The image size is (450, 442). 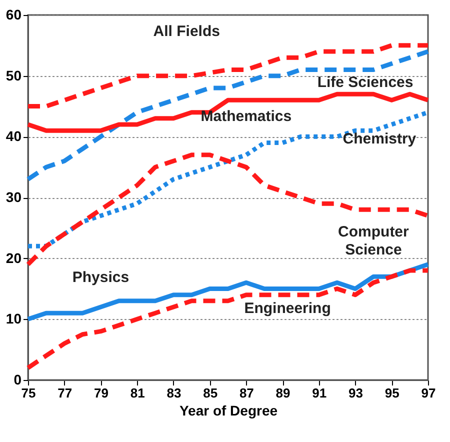 What do you see at coordinates (287, 308) in the screenshot?
I see `series-label: Engineering` at bounding box center [287, 308].